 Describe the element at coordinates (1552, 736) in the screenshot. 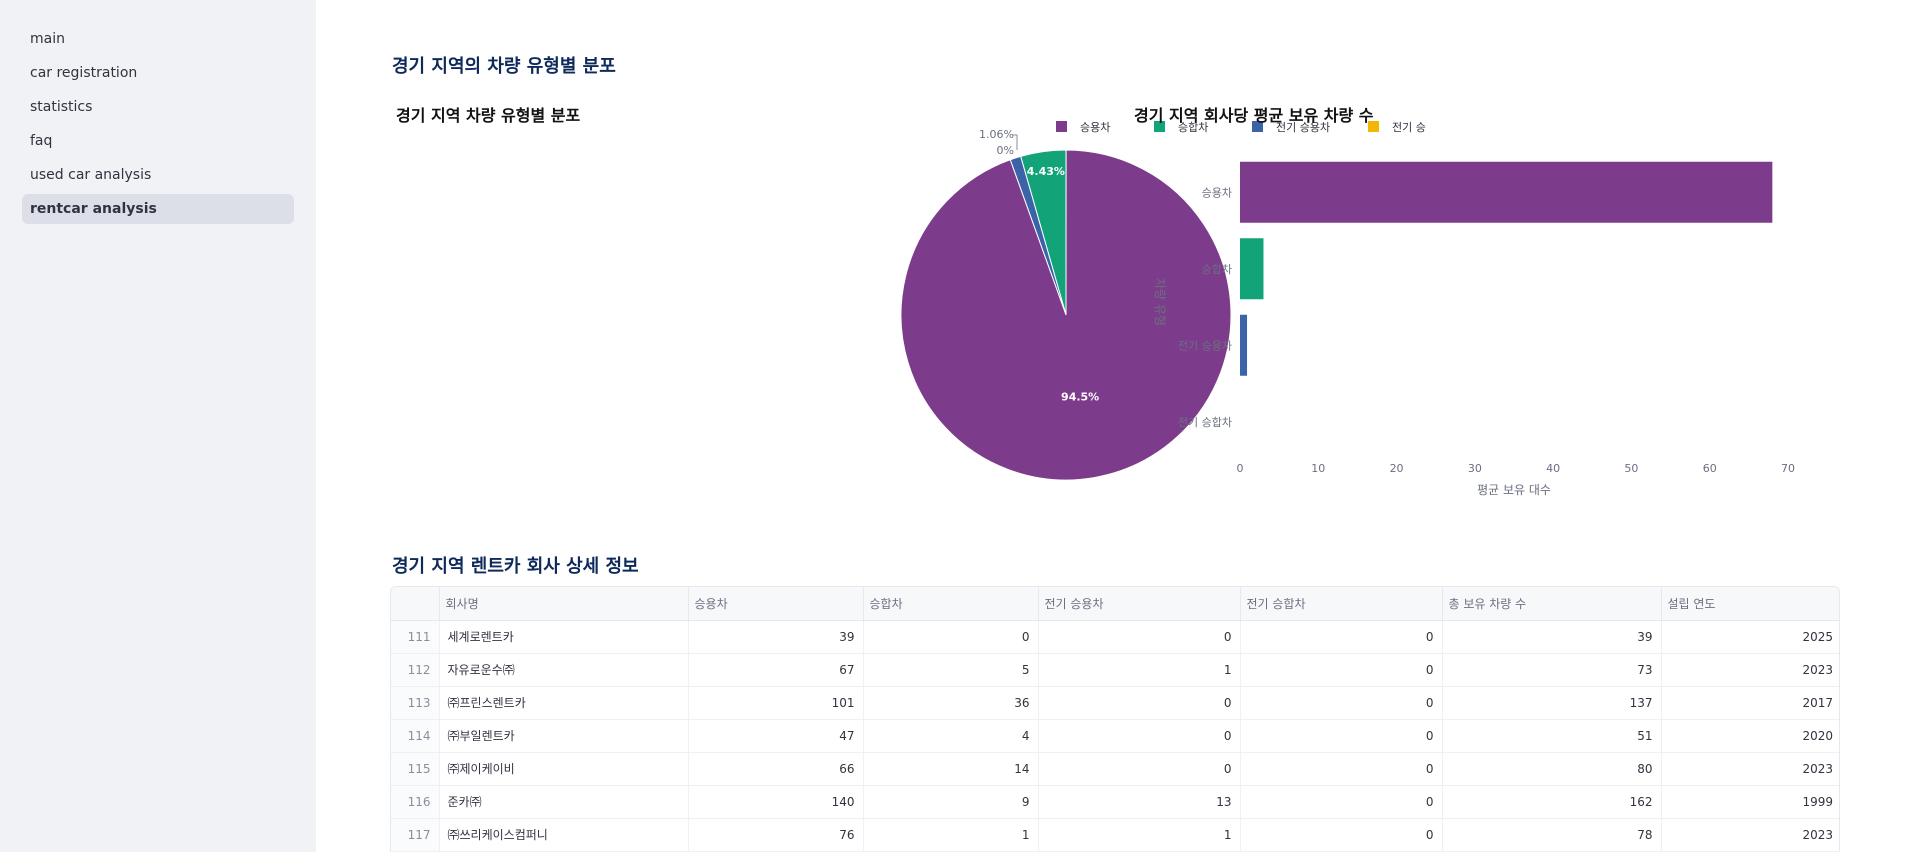

I see `cell-total: 51` at that location.